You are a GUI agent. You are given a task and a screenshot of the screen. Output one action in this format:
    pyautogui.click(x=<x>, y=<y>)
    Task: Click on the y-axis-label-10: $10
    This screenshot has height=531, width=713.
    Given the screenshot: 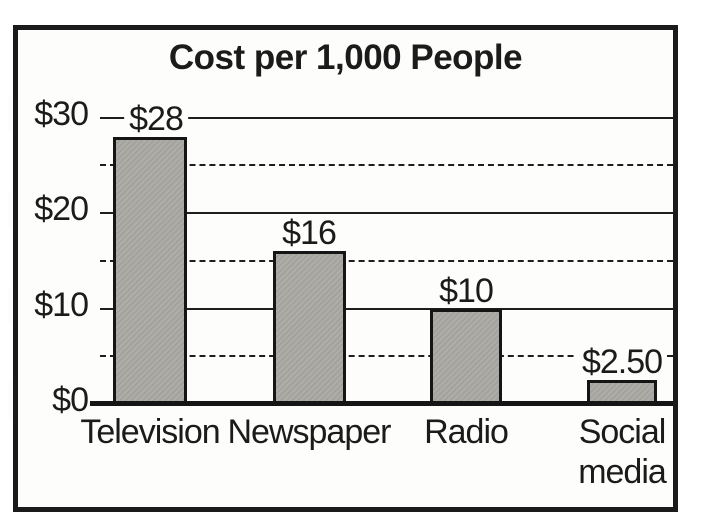 What is the action you would take?
    pyautogui.click(x=48, y=304)
    